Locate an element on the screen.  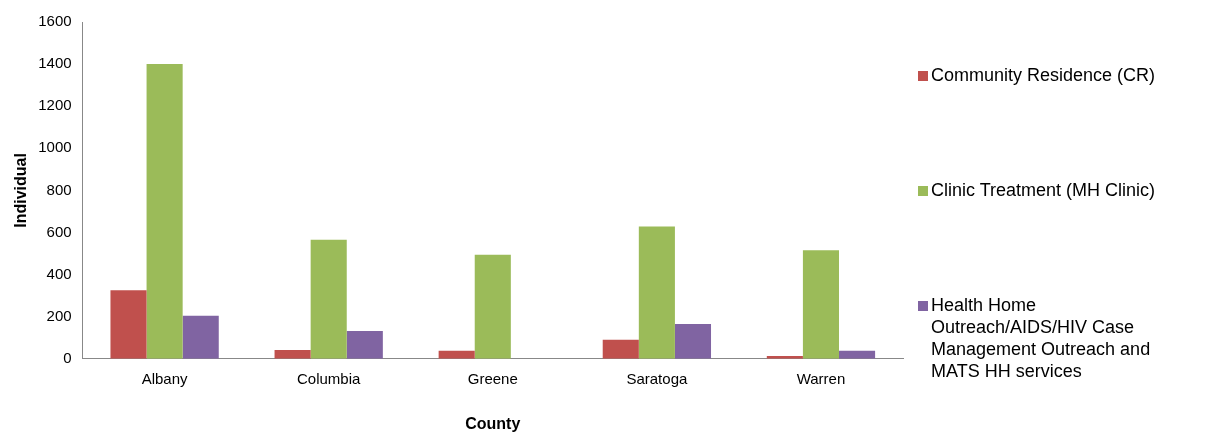
x-tick-label: Columbia is located at coordinates (329, 378).